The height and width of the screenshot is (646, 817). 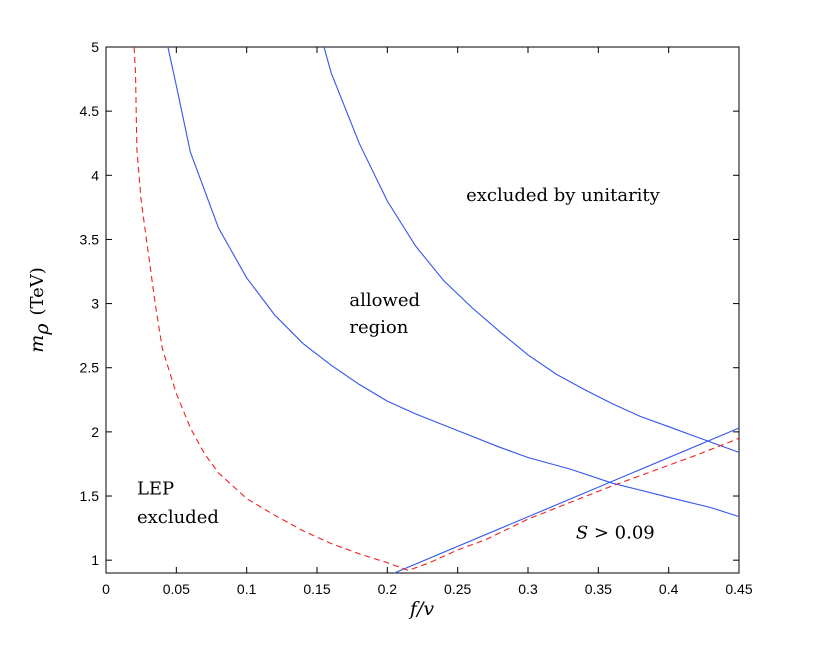 What do you see at coordinates (421, 609) in the screenshot?
I see `x-axis-title: f/v` at bounding box center [421, 609].